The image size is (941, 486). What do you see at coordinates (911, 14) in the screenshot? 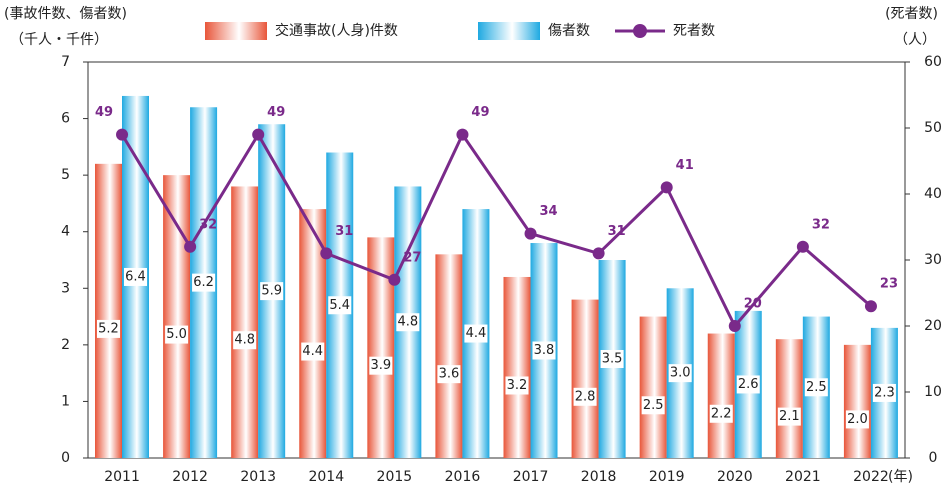
I see `y2-axis-label: (死者数)` at bounding box center [911, 14].